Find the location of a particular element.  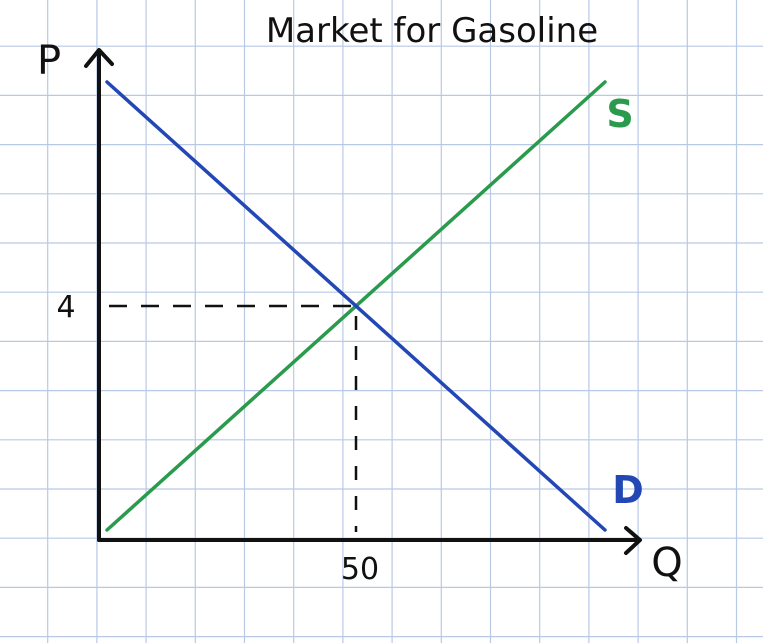

series-labels: SD is located at coordinates (624, 302).